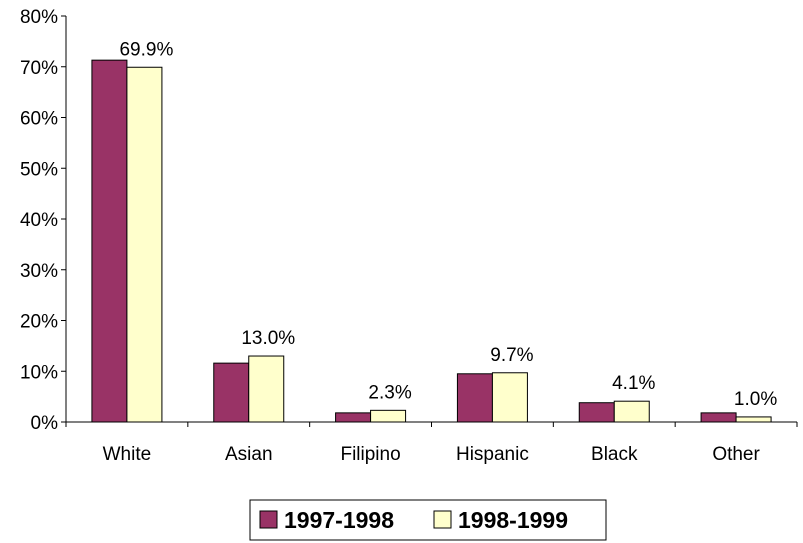 The width and height of the screenshot is (803, 543). I want to click on data-label: 4.1%, so click(633, 383).